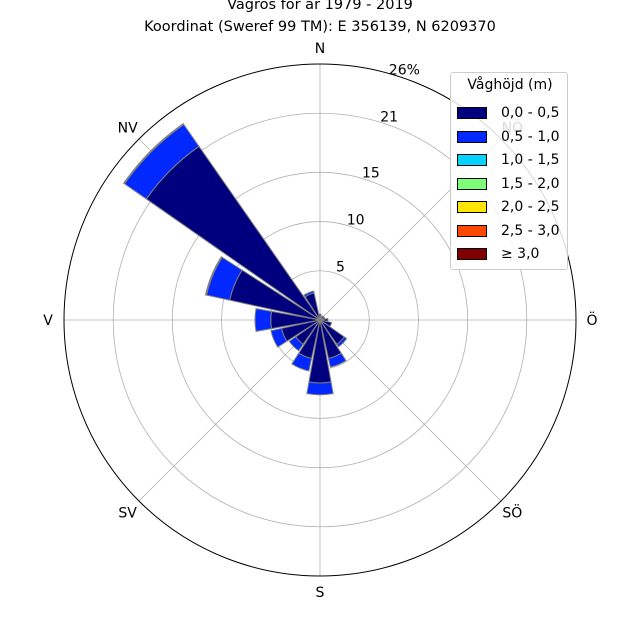 The height and width of the screenshot is (644, 640). I want to click on legend-entry: 1,0 - 1,5, so click(511, 160).